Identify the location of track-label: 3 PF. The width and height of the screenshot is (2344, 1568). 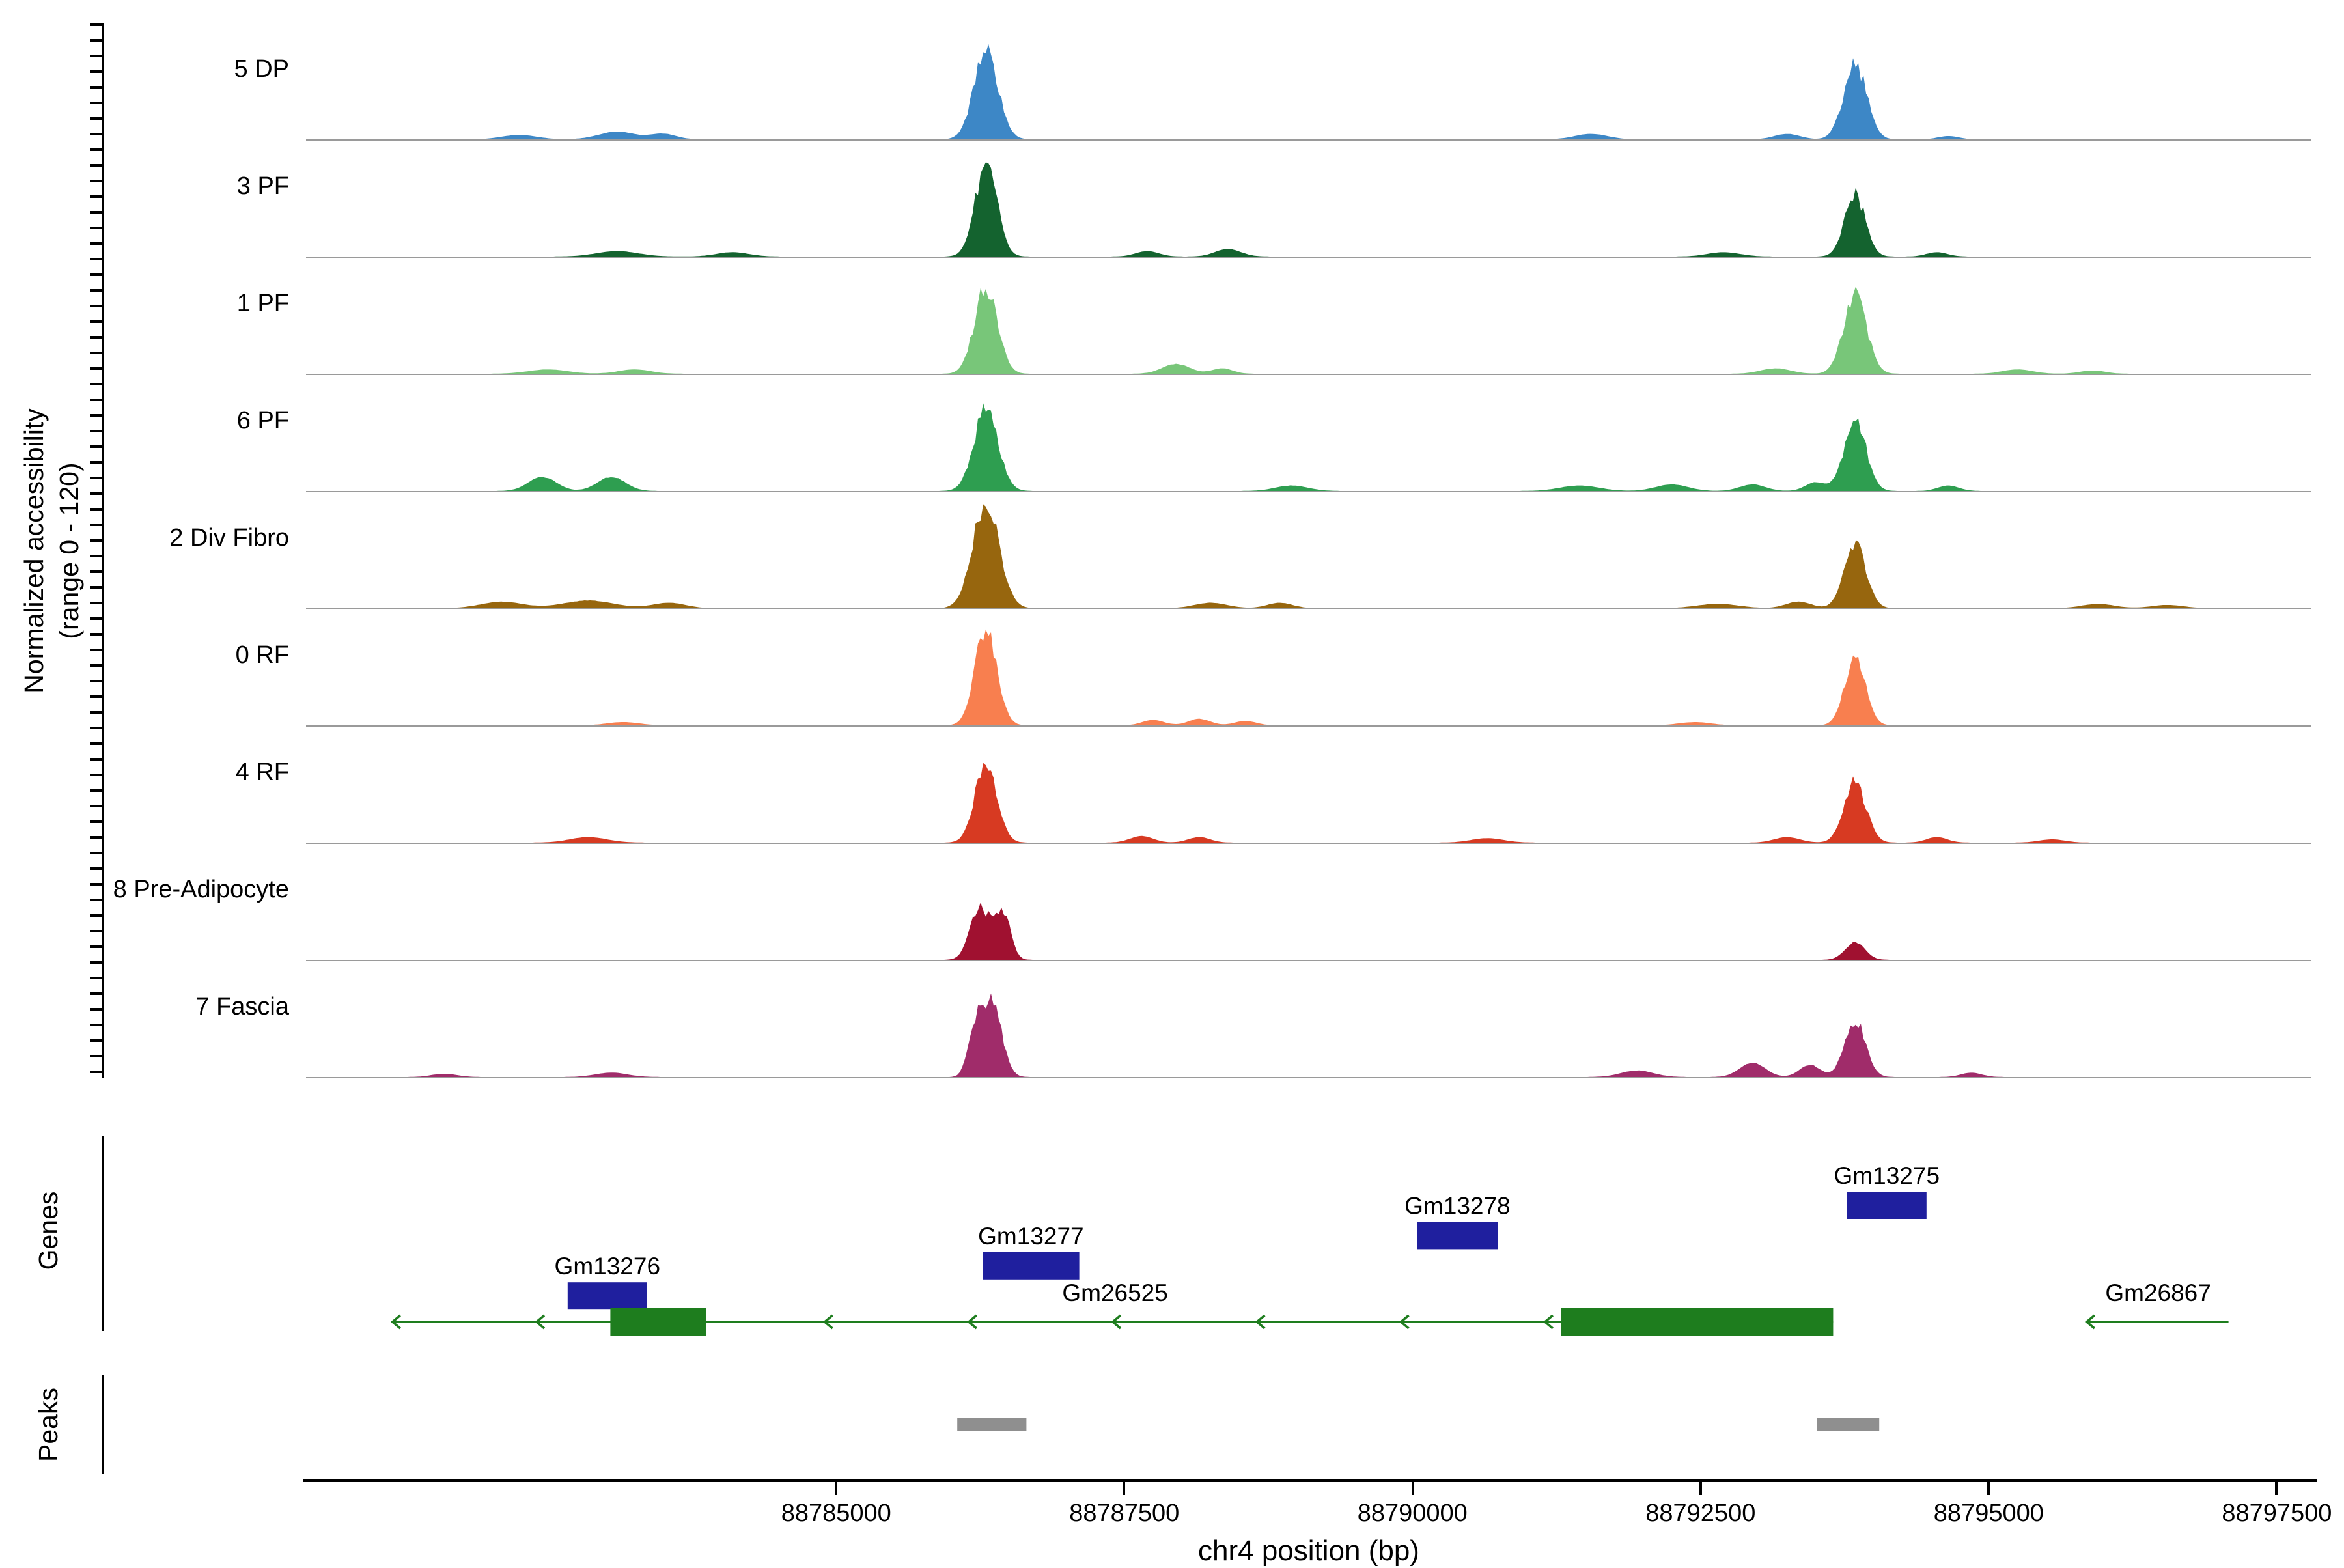
(262, 187).